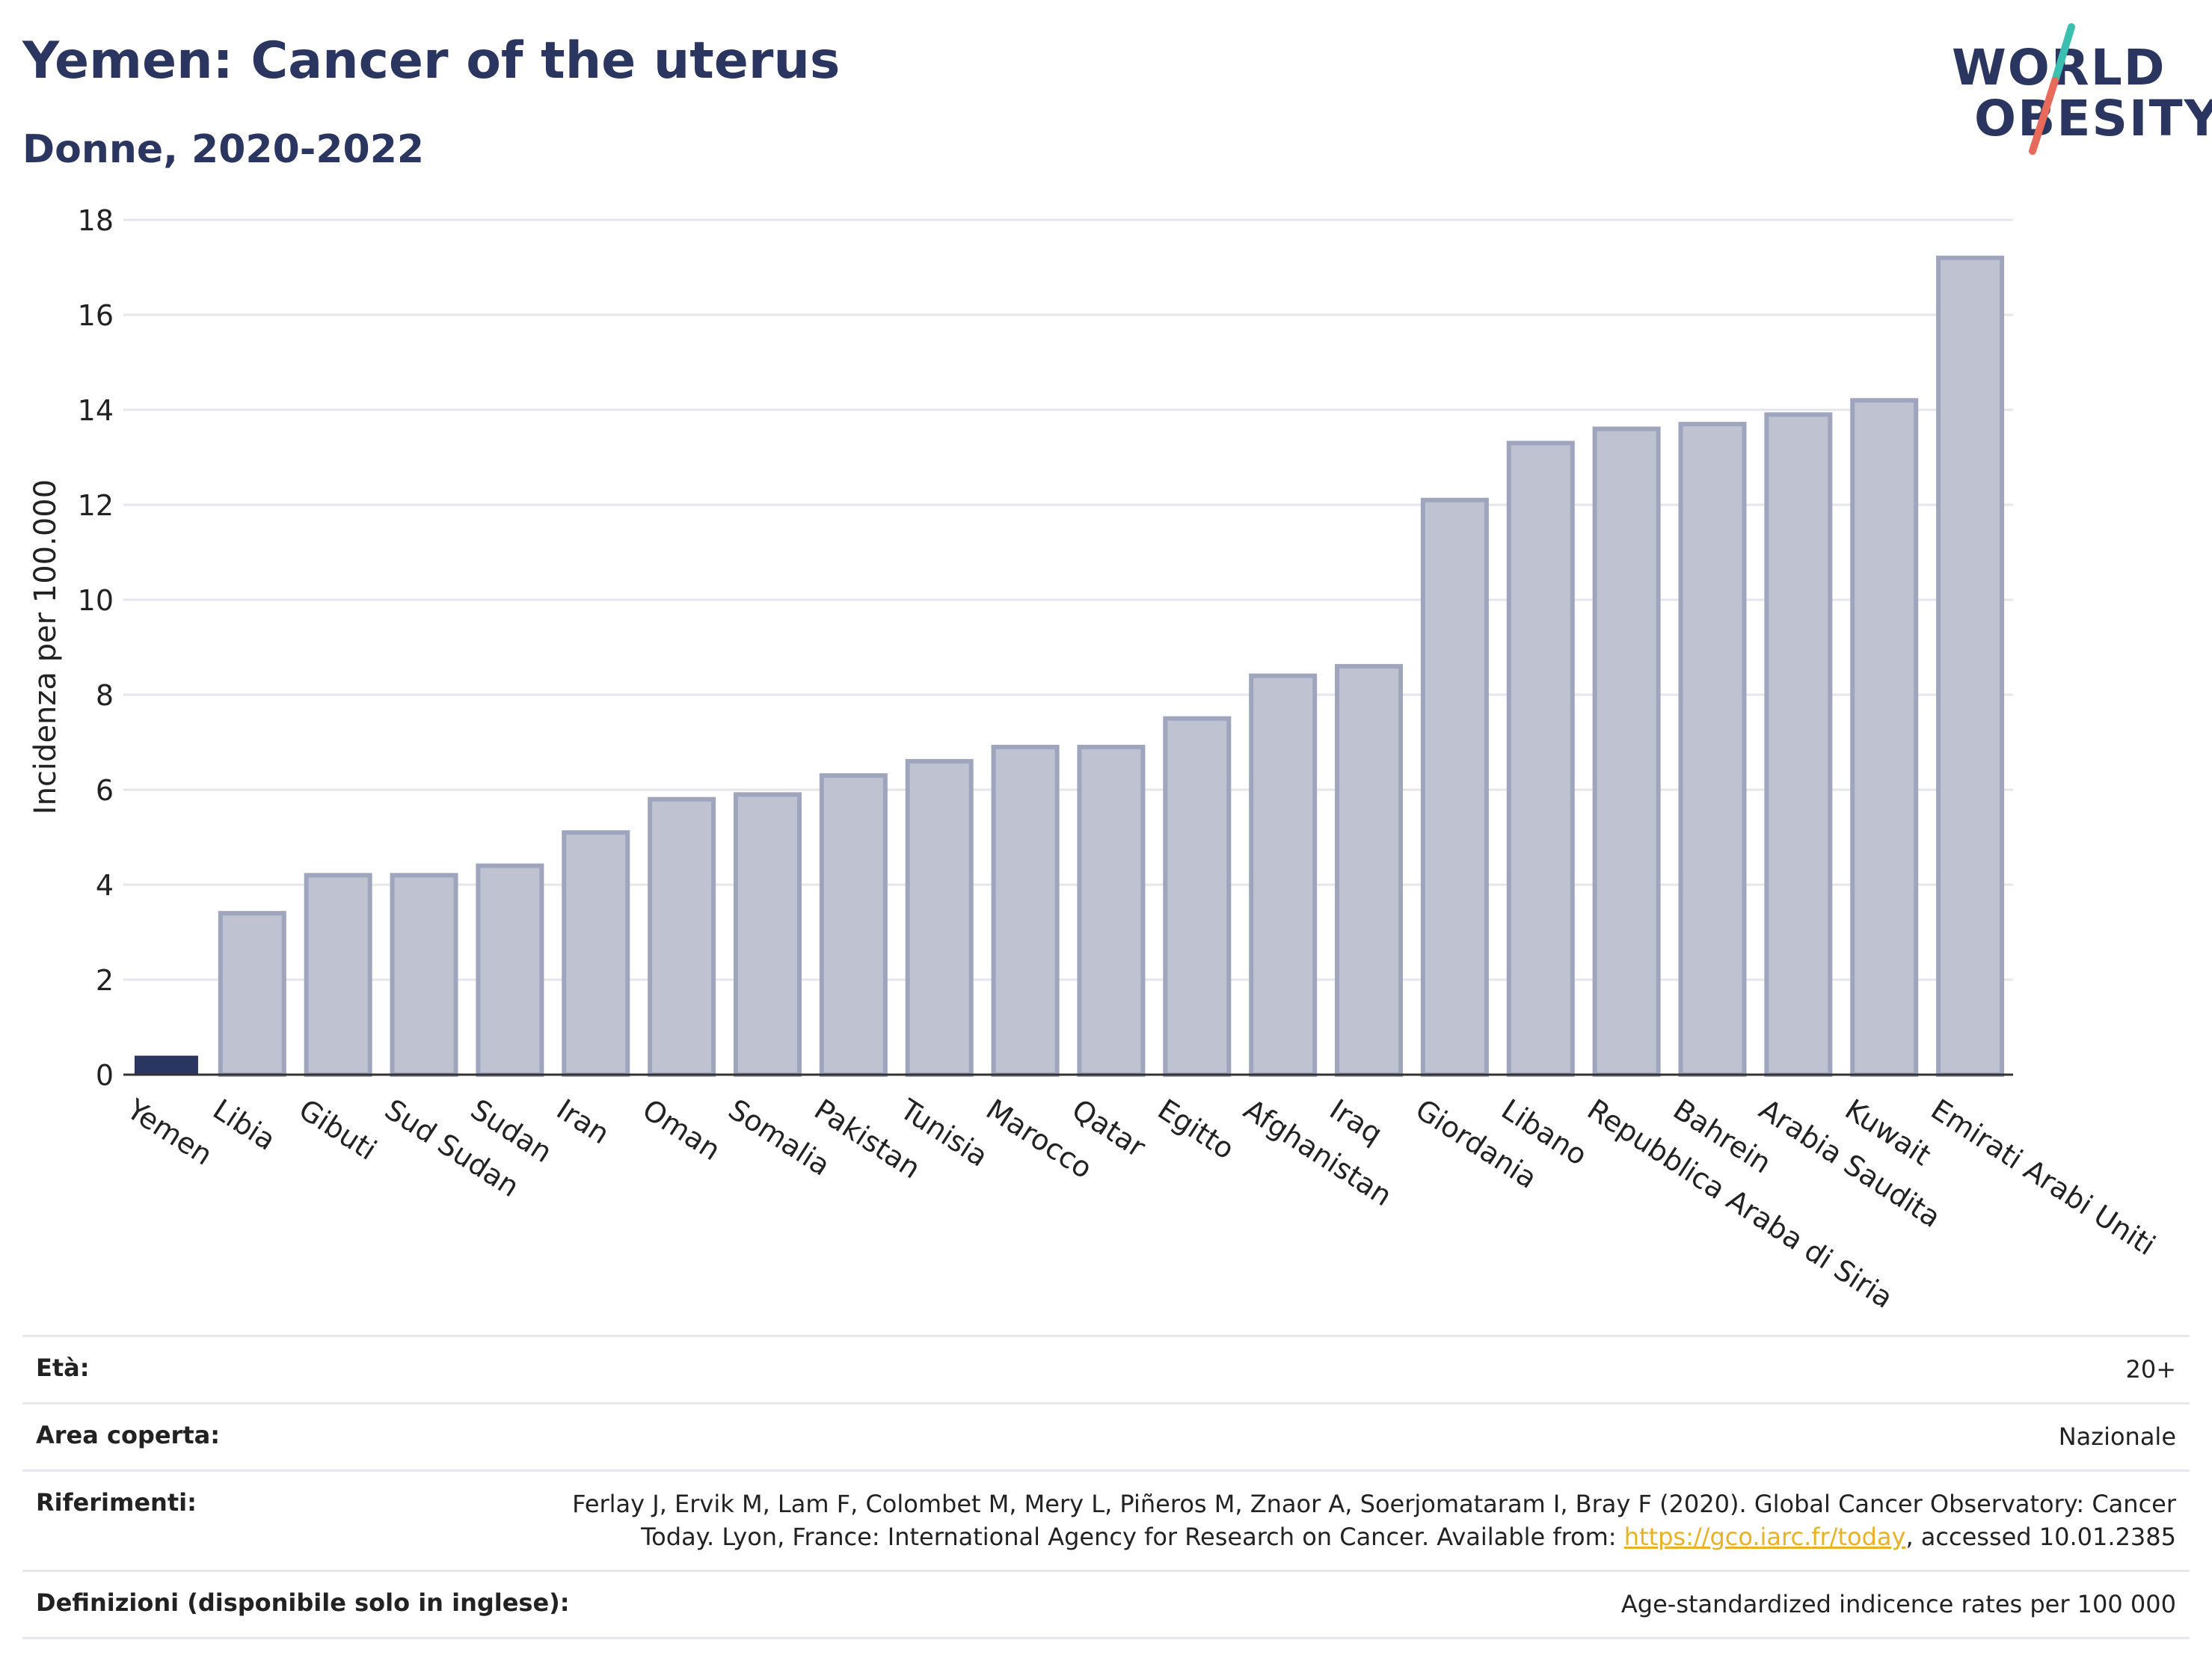 The height and width of the screenshot is (1655, 2212). Describe the element at coordinates (1283, 875) in the screenshot. I see `bar-afghanistan` at that location.